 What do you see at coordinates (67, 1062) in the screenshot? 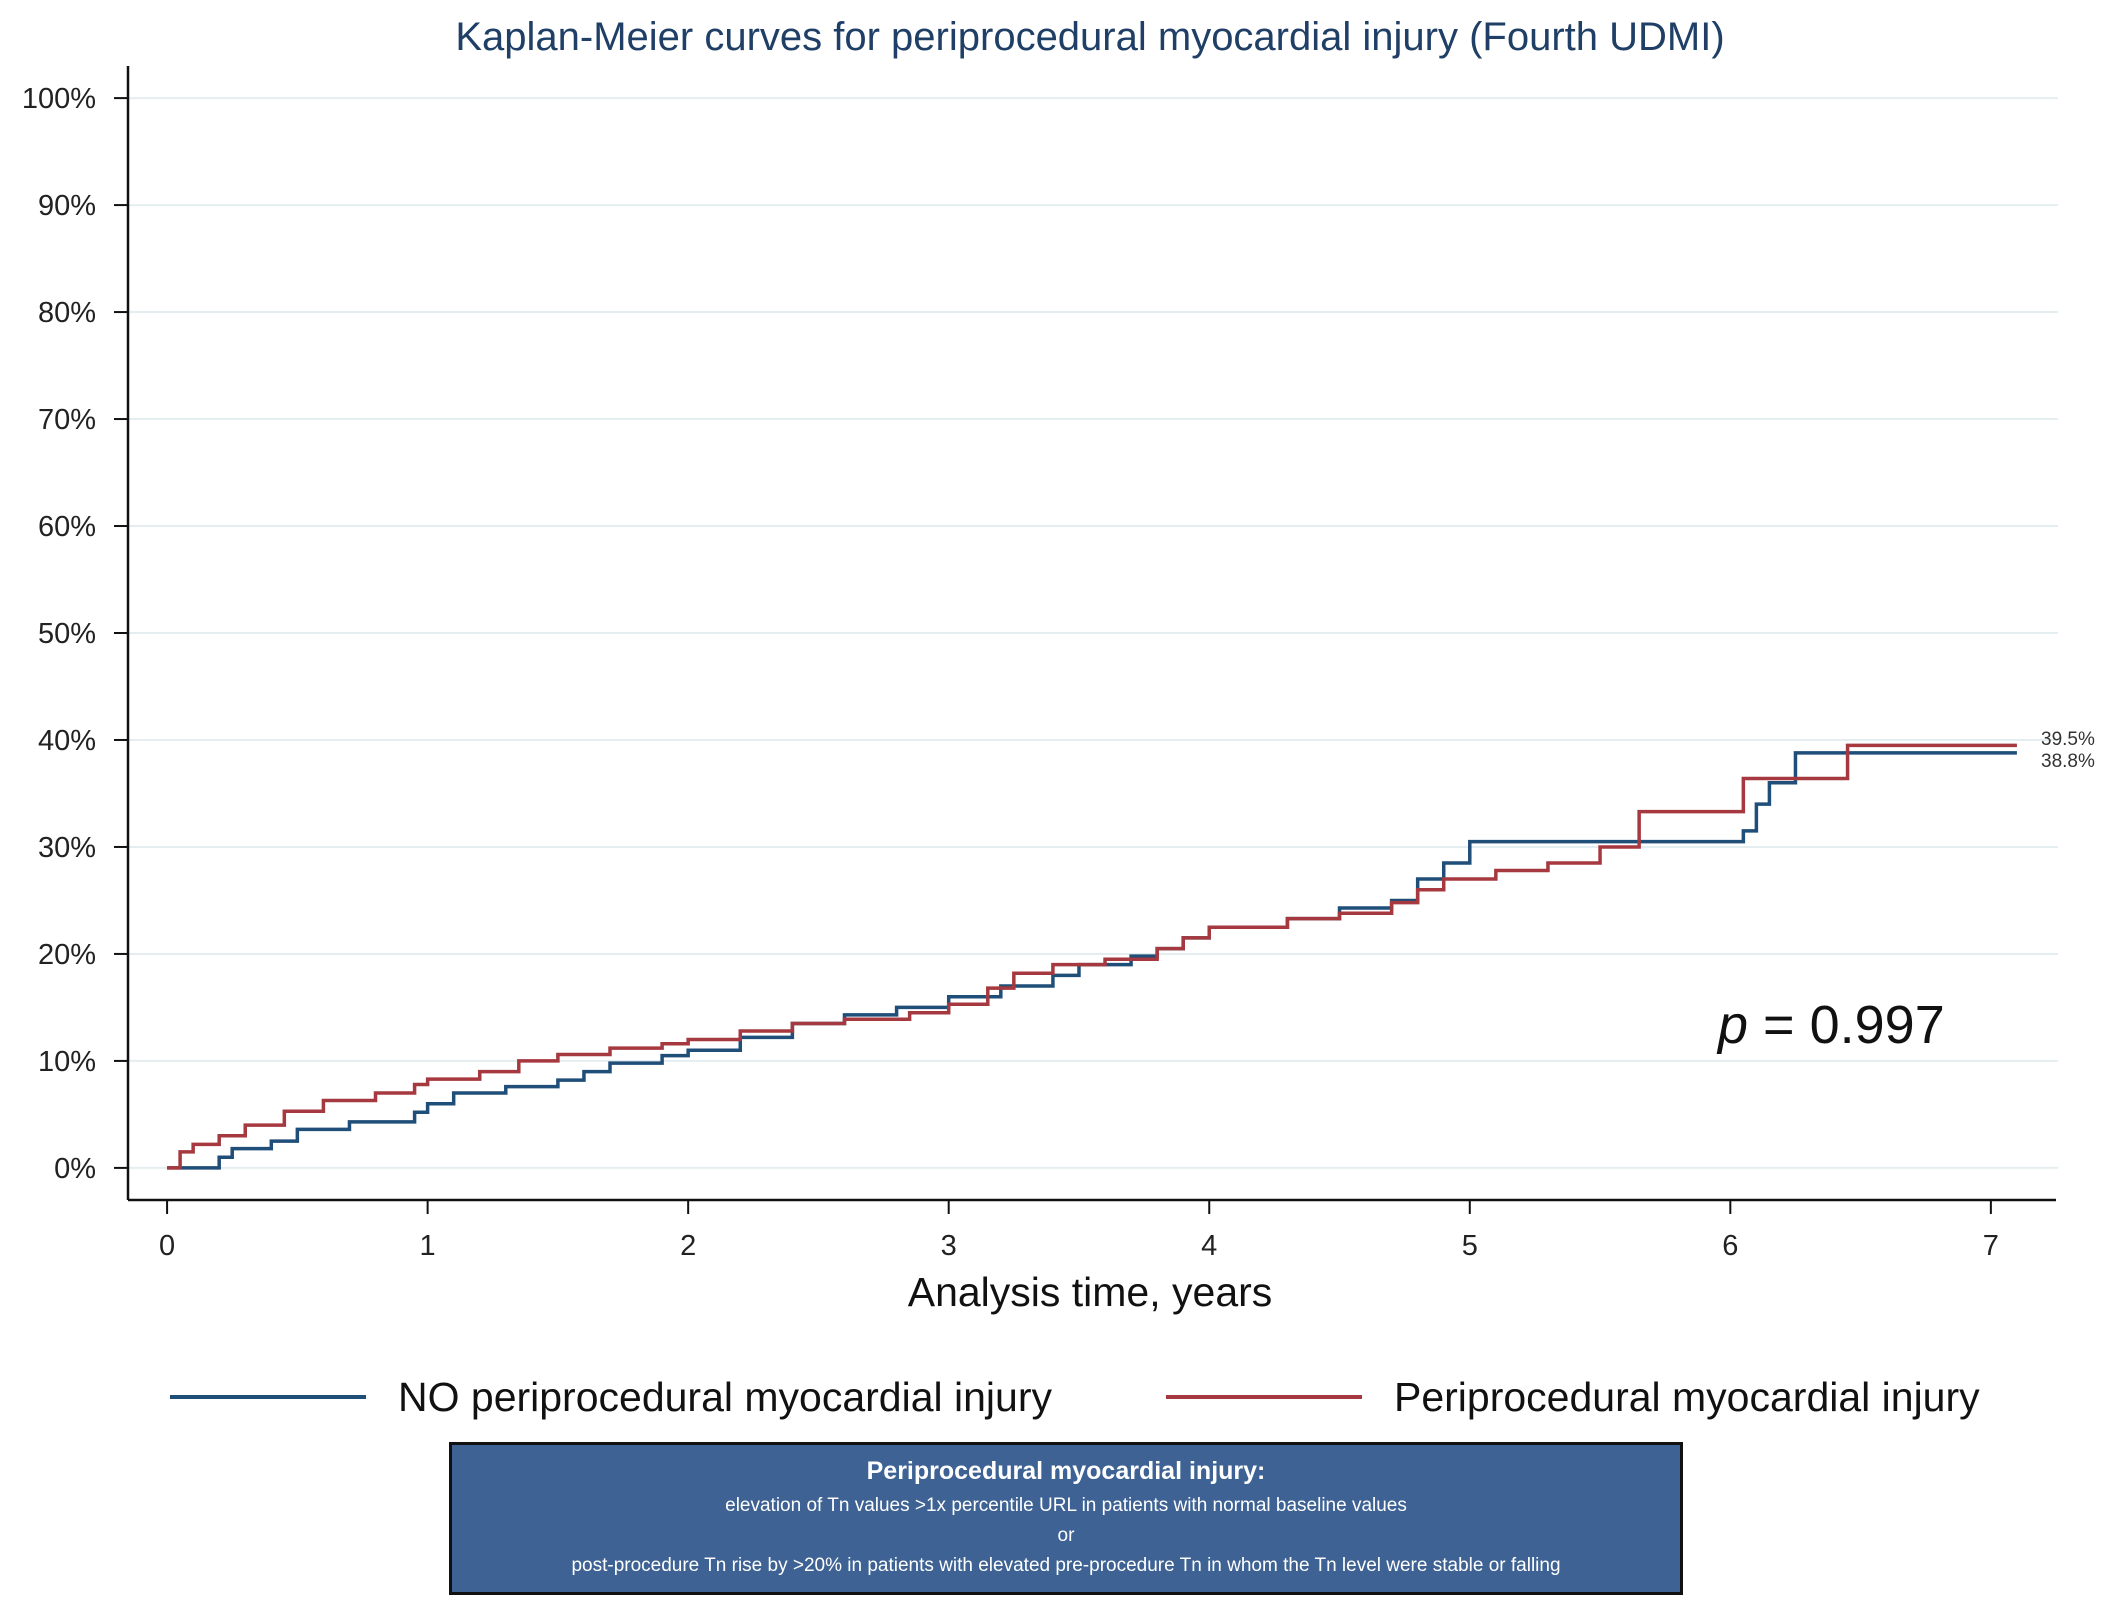
I see `y-tick-label-10: 10%` at bounding box center [67, 1062].